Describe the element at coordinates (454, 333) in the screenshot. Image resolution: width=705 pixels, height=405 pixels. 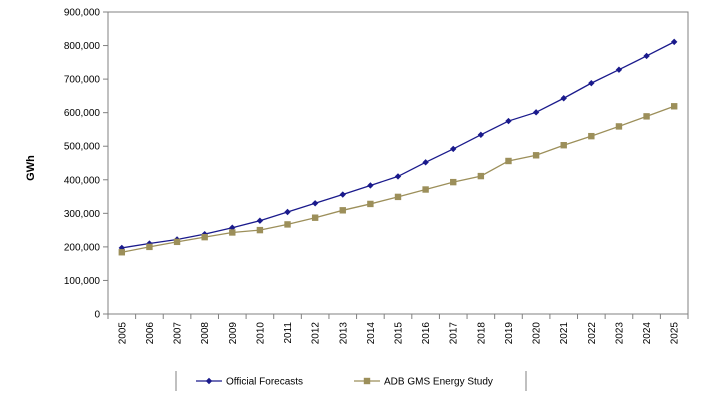
I see `x-tick-label: 2017` at that location.